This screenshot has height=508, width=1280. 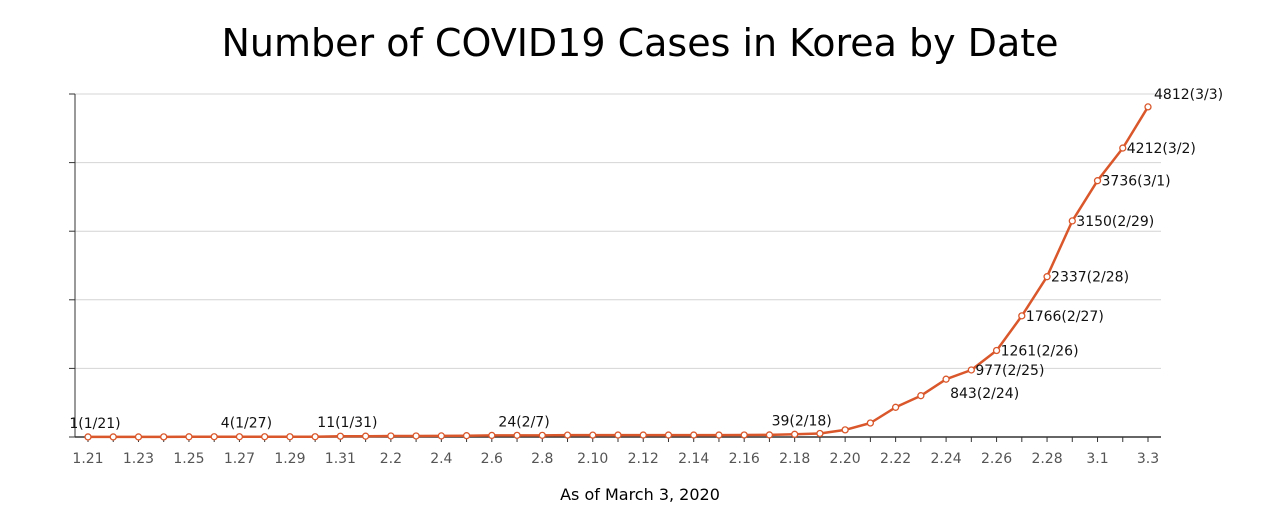 I want to click on x-tick-label: 2.16, so click(x=744, y=459).